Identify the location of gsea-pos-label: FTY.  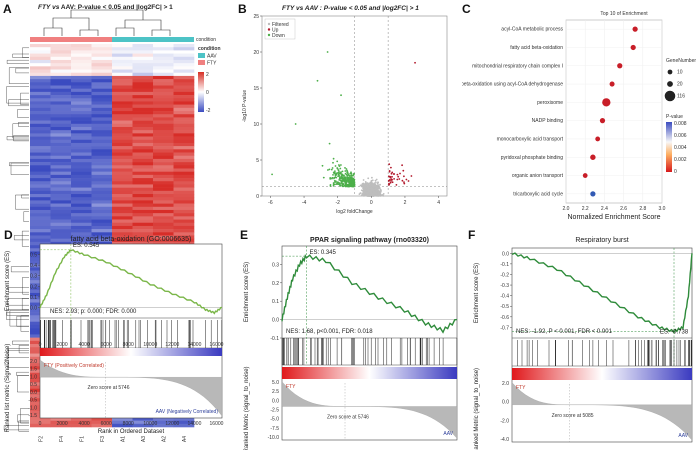
(291, 387).